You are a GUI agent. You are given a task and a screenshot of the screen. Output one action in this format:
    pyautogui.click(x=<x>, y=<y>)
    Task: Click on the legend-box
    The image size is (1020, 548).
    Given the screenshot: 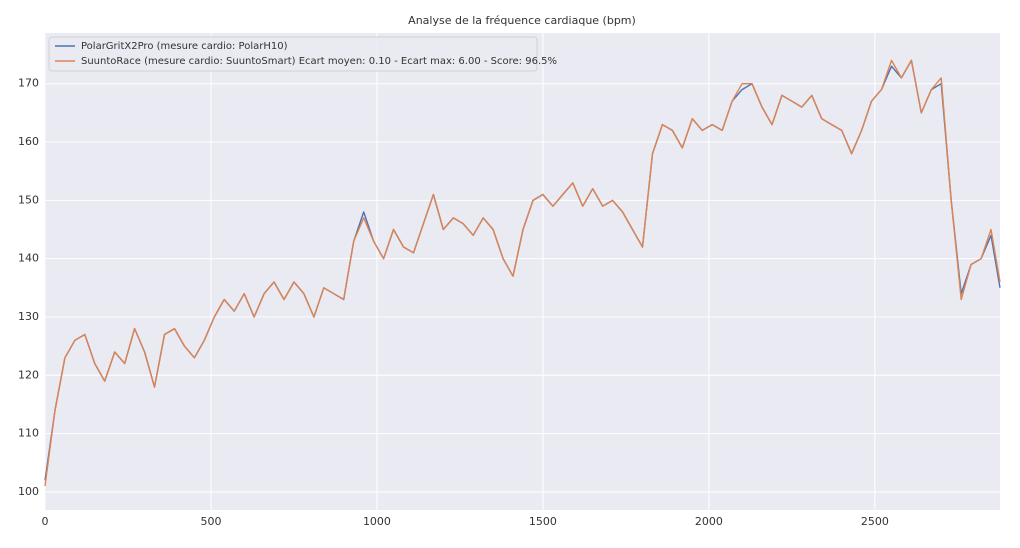 What is the action you would take?
    pyautogui.click(x=293, y=54)
    